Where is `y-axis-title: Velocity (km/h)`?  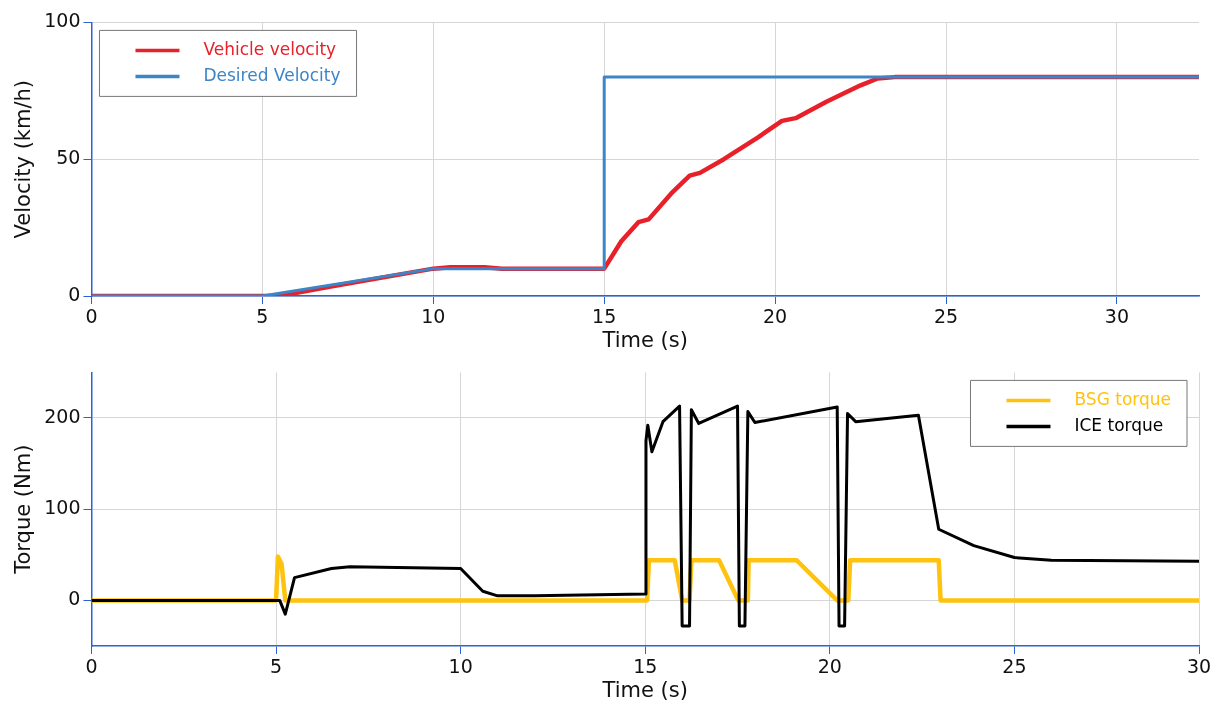
y-axis-title: Velocity (km/h) is located at coordinates (23, 159).